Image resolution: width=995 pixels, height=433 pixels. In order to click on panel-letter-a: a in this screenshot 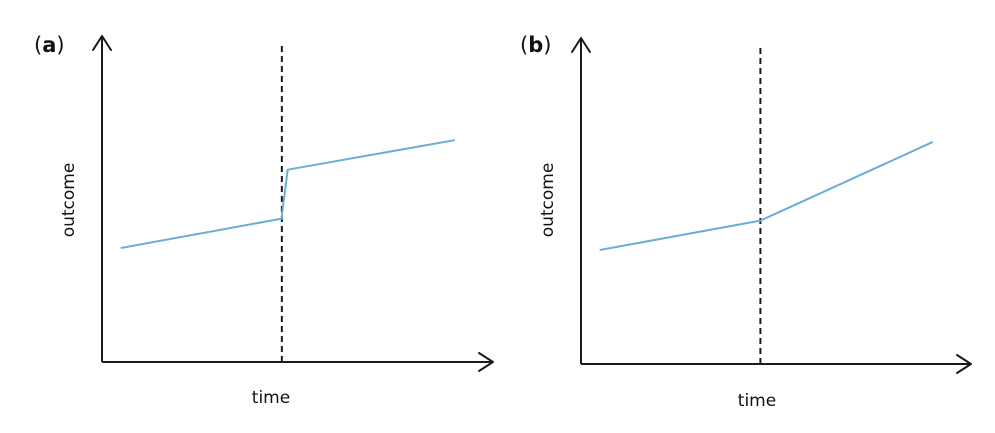, I will do `click(49, 45)`.